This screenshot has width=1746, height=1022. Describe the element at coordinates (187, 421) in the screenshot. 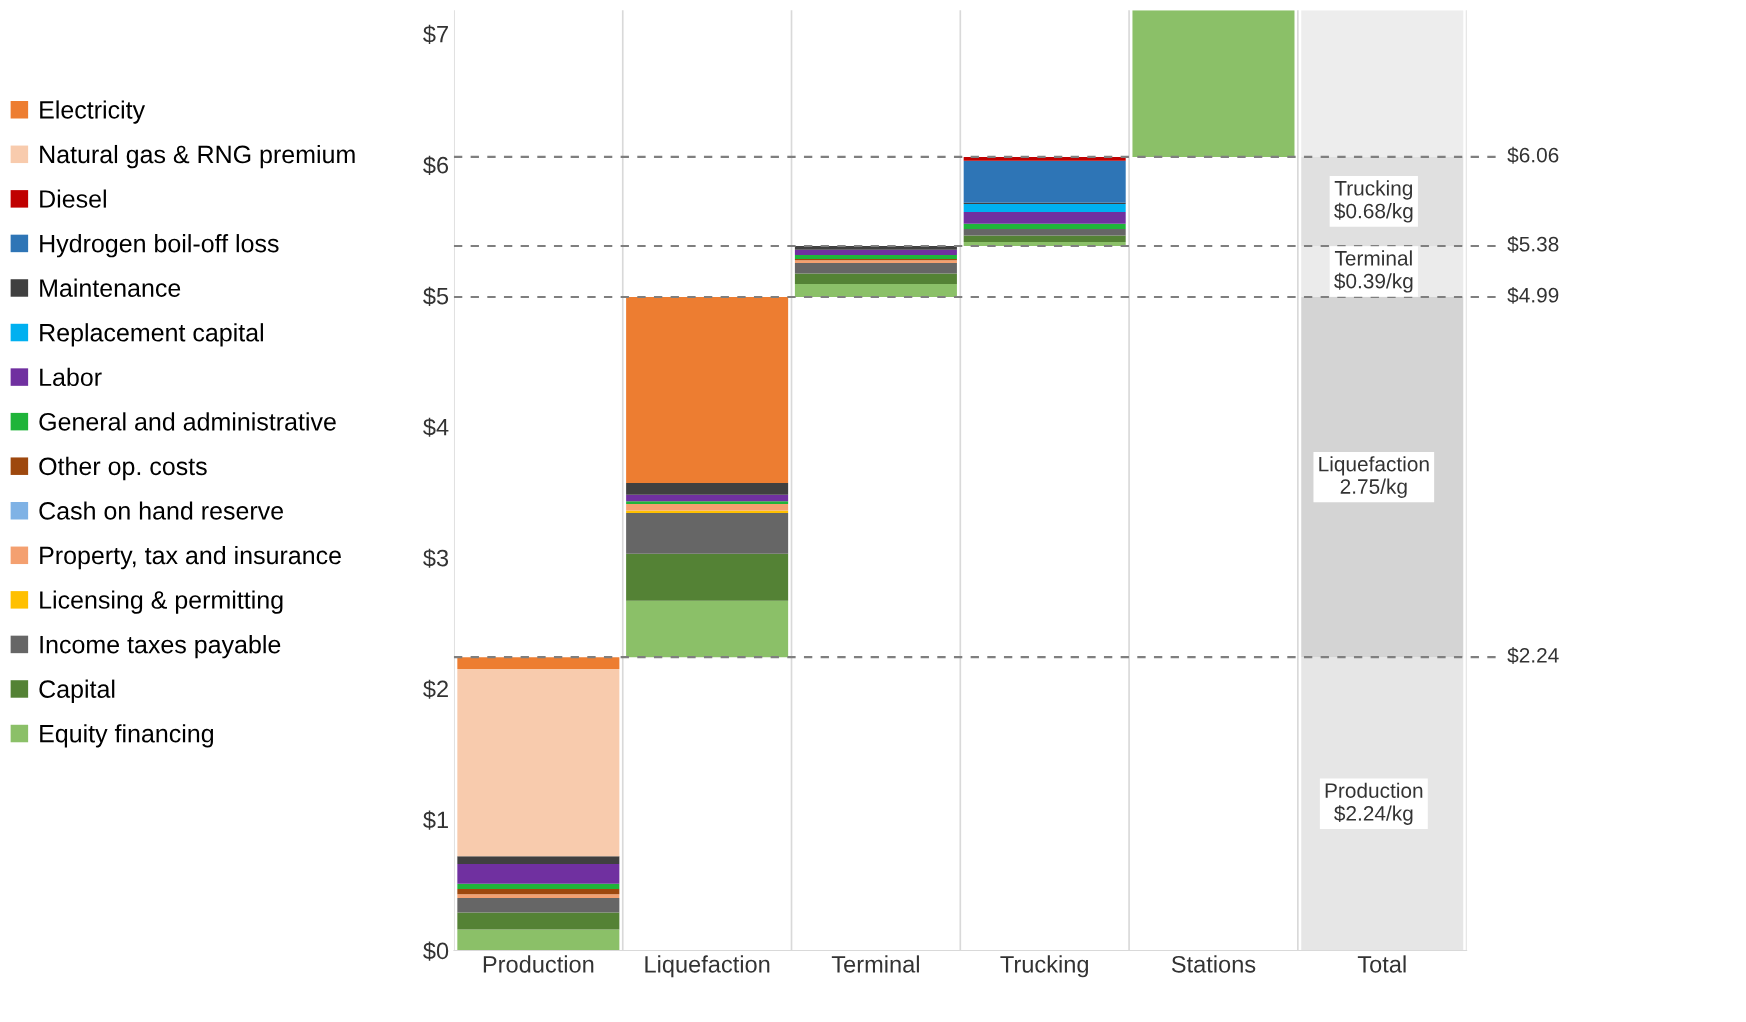

I see `legend-label: General and administrative` at that location.